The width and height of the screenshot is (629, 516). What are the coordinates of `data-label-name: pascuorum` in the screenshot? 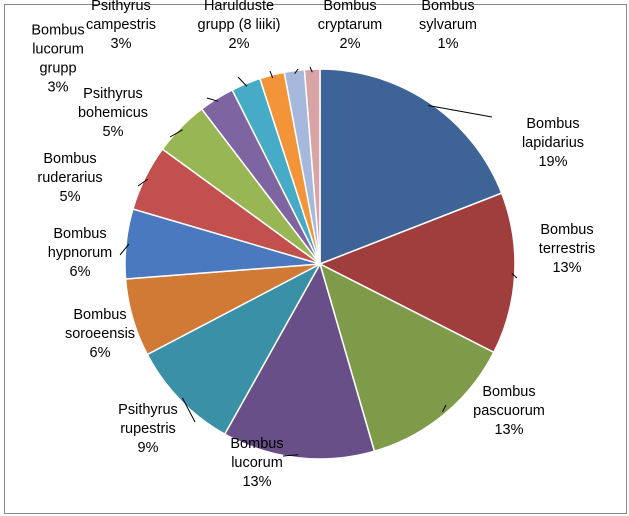 It's located at (509, 411).